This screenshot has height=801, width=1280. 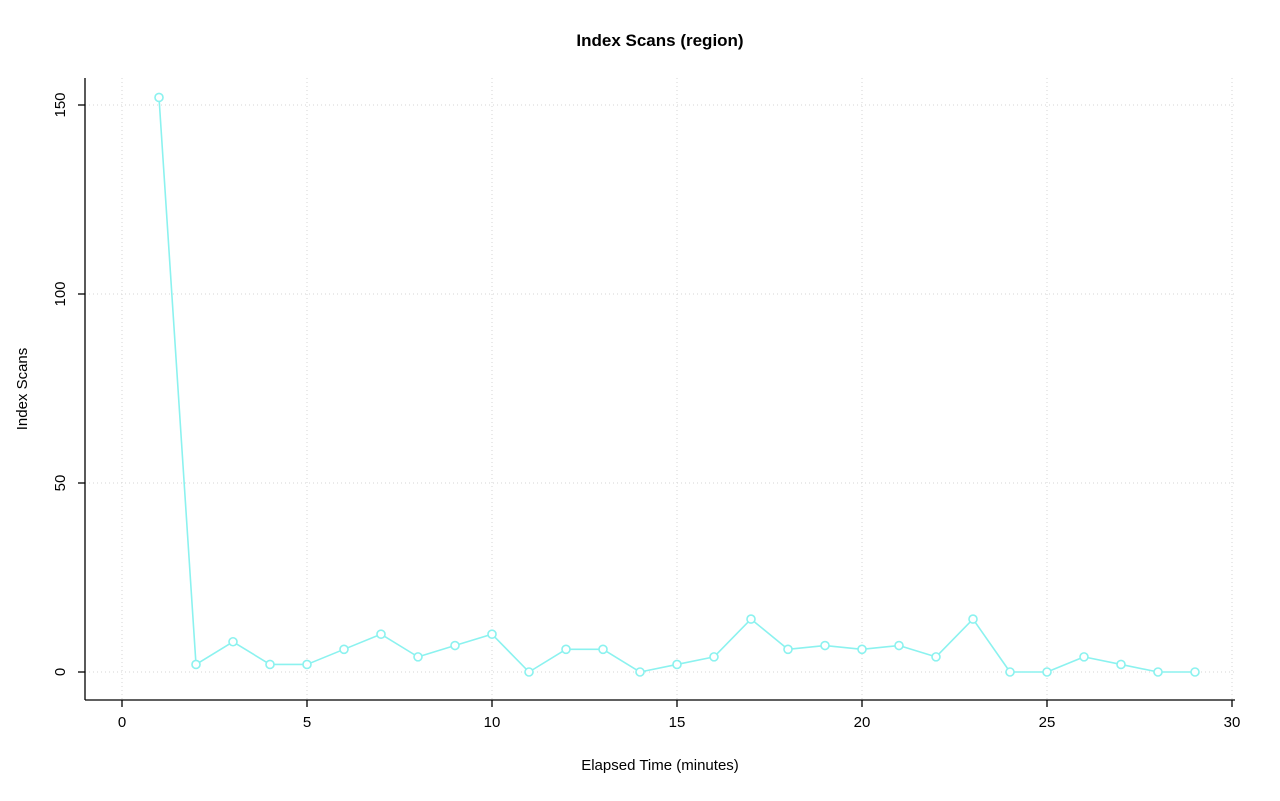 What do you see at coordinates (307, 722) in the screenshot?
I see `x-tick-label: 5` at bounding box center [307, 722].